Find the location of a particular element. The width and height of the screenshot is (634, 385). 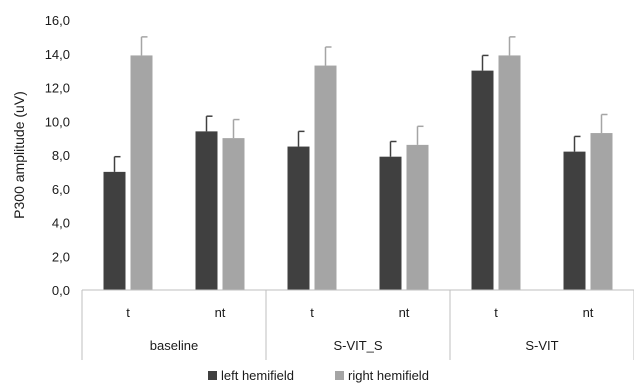

y-tick-label: 10,0 is located at coordinates (57, 121).